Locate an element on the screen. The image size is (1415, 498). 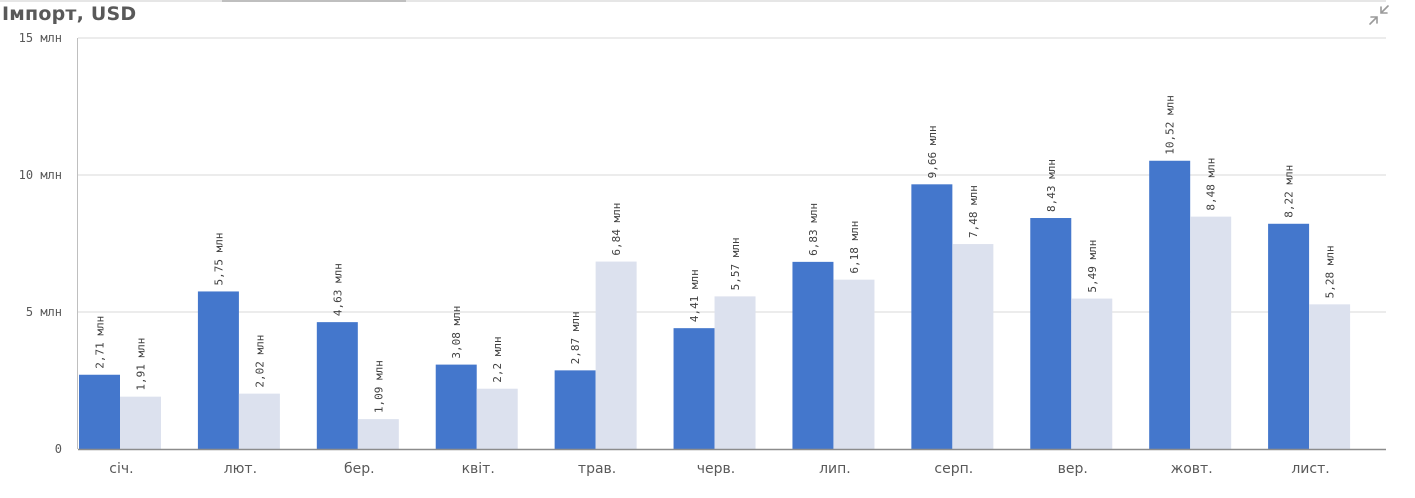
y-tick-label: 10 млн is located at coordinates (40, 175).